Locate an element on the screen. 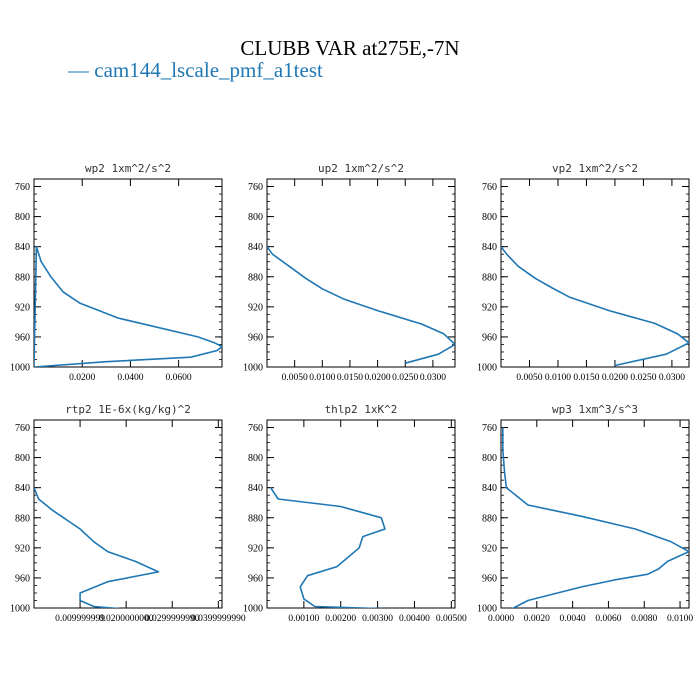 The image size is (700, 700). legend: — cam144_lscale_pmf_a1test is located at coordinates (195, 70).